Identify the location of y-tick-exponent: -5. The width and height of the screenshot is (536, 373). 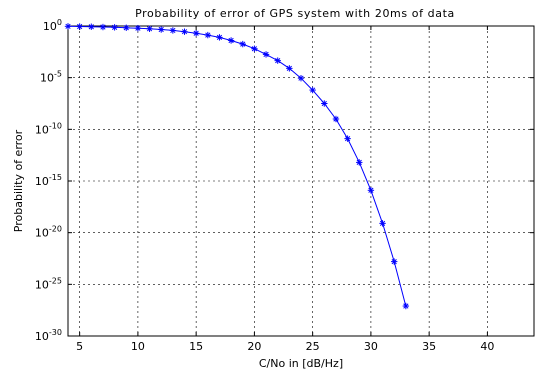
(58, 74).